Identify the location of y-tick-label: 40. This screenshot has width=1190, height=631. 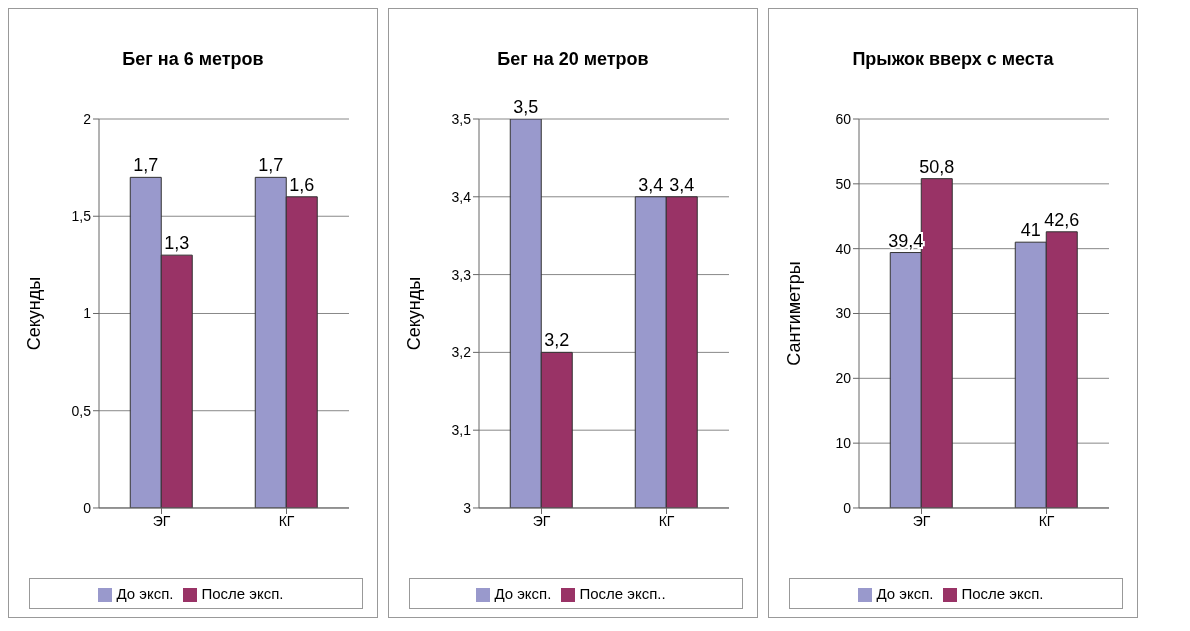
(843, 248).